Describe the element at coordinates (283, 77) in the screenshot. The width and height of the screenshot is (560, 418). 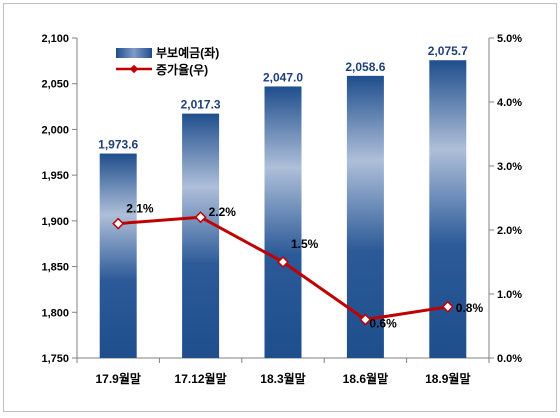
I see `bar-value-label: 2,047.0` at that location.